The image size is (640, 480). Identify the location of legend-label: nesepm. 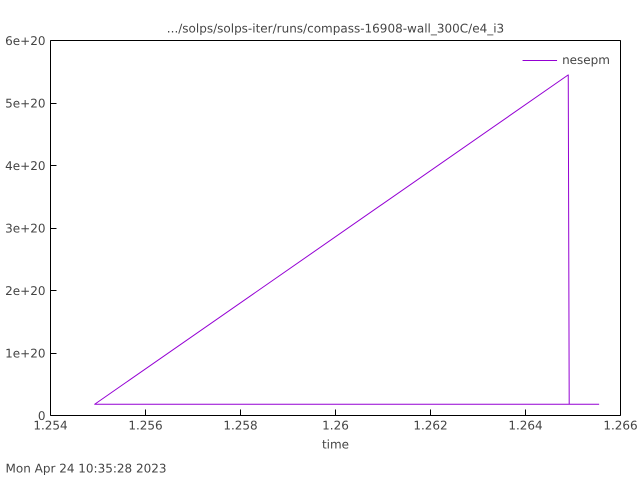
(586, 60).